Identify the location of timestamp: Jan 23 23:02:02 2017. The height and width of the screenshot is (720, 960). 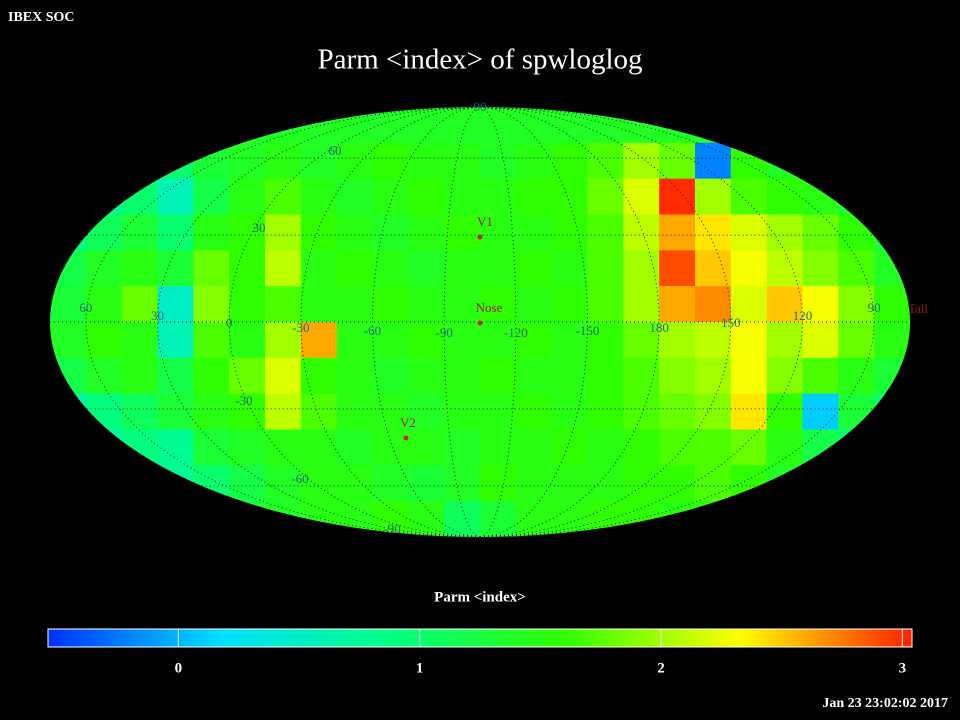
(885, 703).